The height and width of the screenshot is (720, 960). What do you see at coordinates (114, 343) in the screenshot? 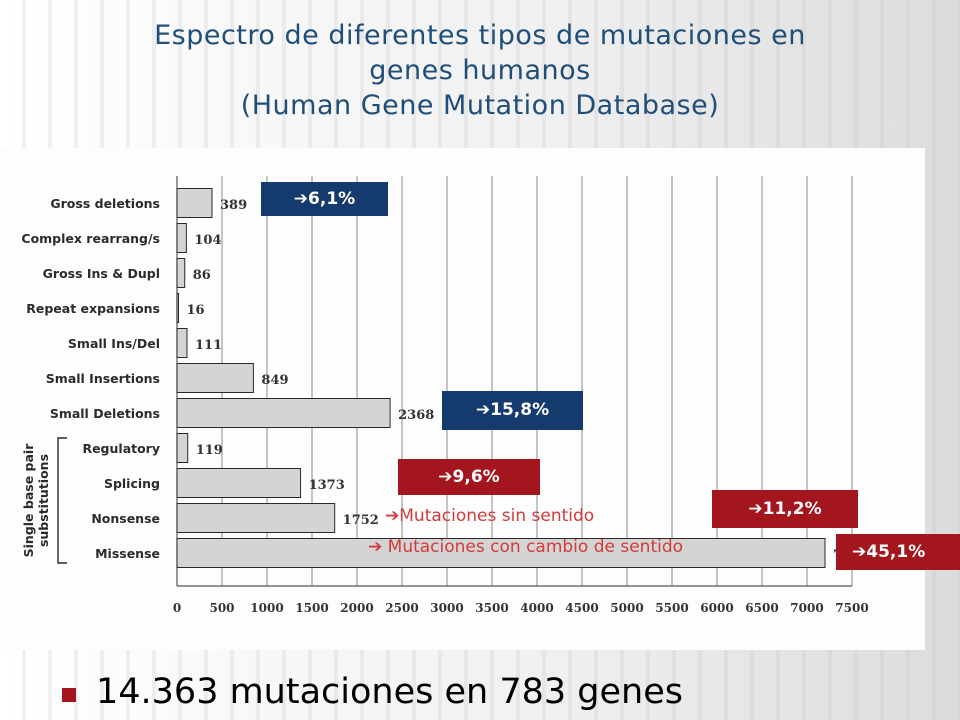
I see `category-label: Small Ins/Del` at bounding box center [114, 343].